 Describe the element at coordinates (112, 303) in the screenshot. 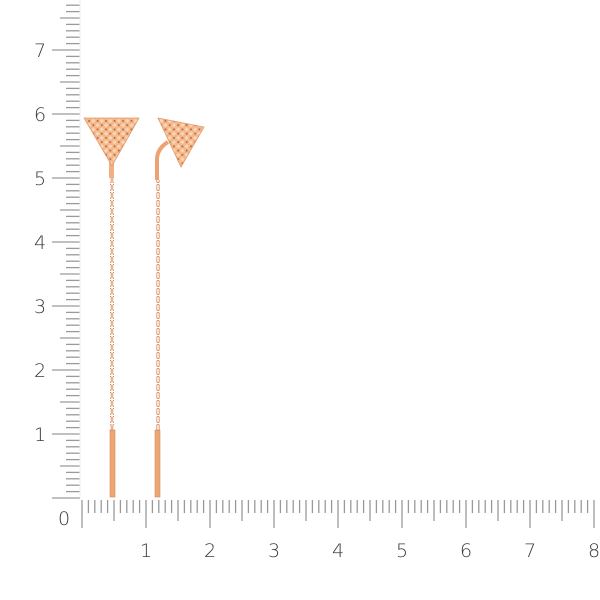

I see `left-earring-chain` at that location.